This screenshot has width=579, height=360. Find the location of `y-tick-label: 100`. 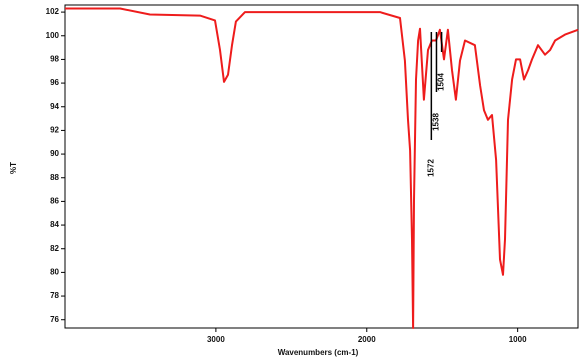

y-tick-label: 100 is located at coordinates (53, 35).